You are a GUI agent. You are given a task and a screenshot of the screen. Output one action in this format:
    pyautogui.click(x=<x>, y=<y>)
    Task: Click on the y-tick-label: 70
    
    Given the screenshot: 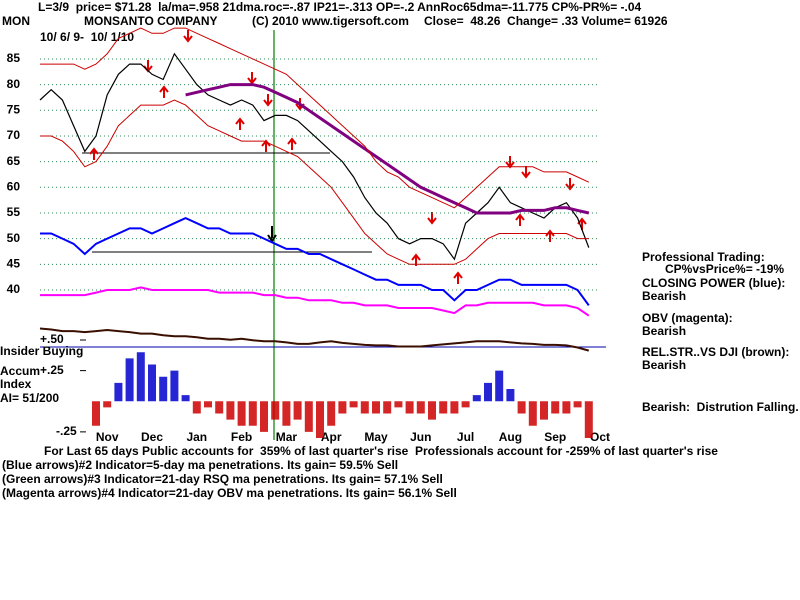 What is the action you would take?
    pyautogui.click(x=14, y=135)
    